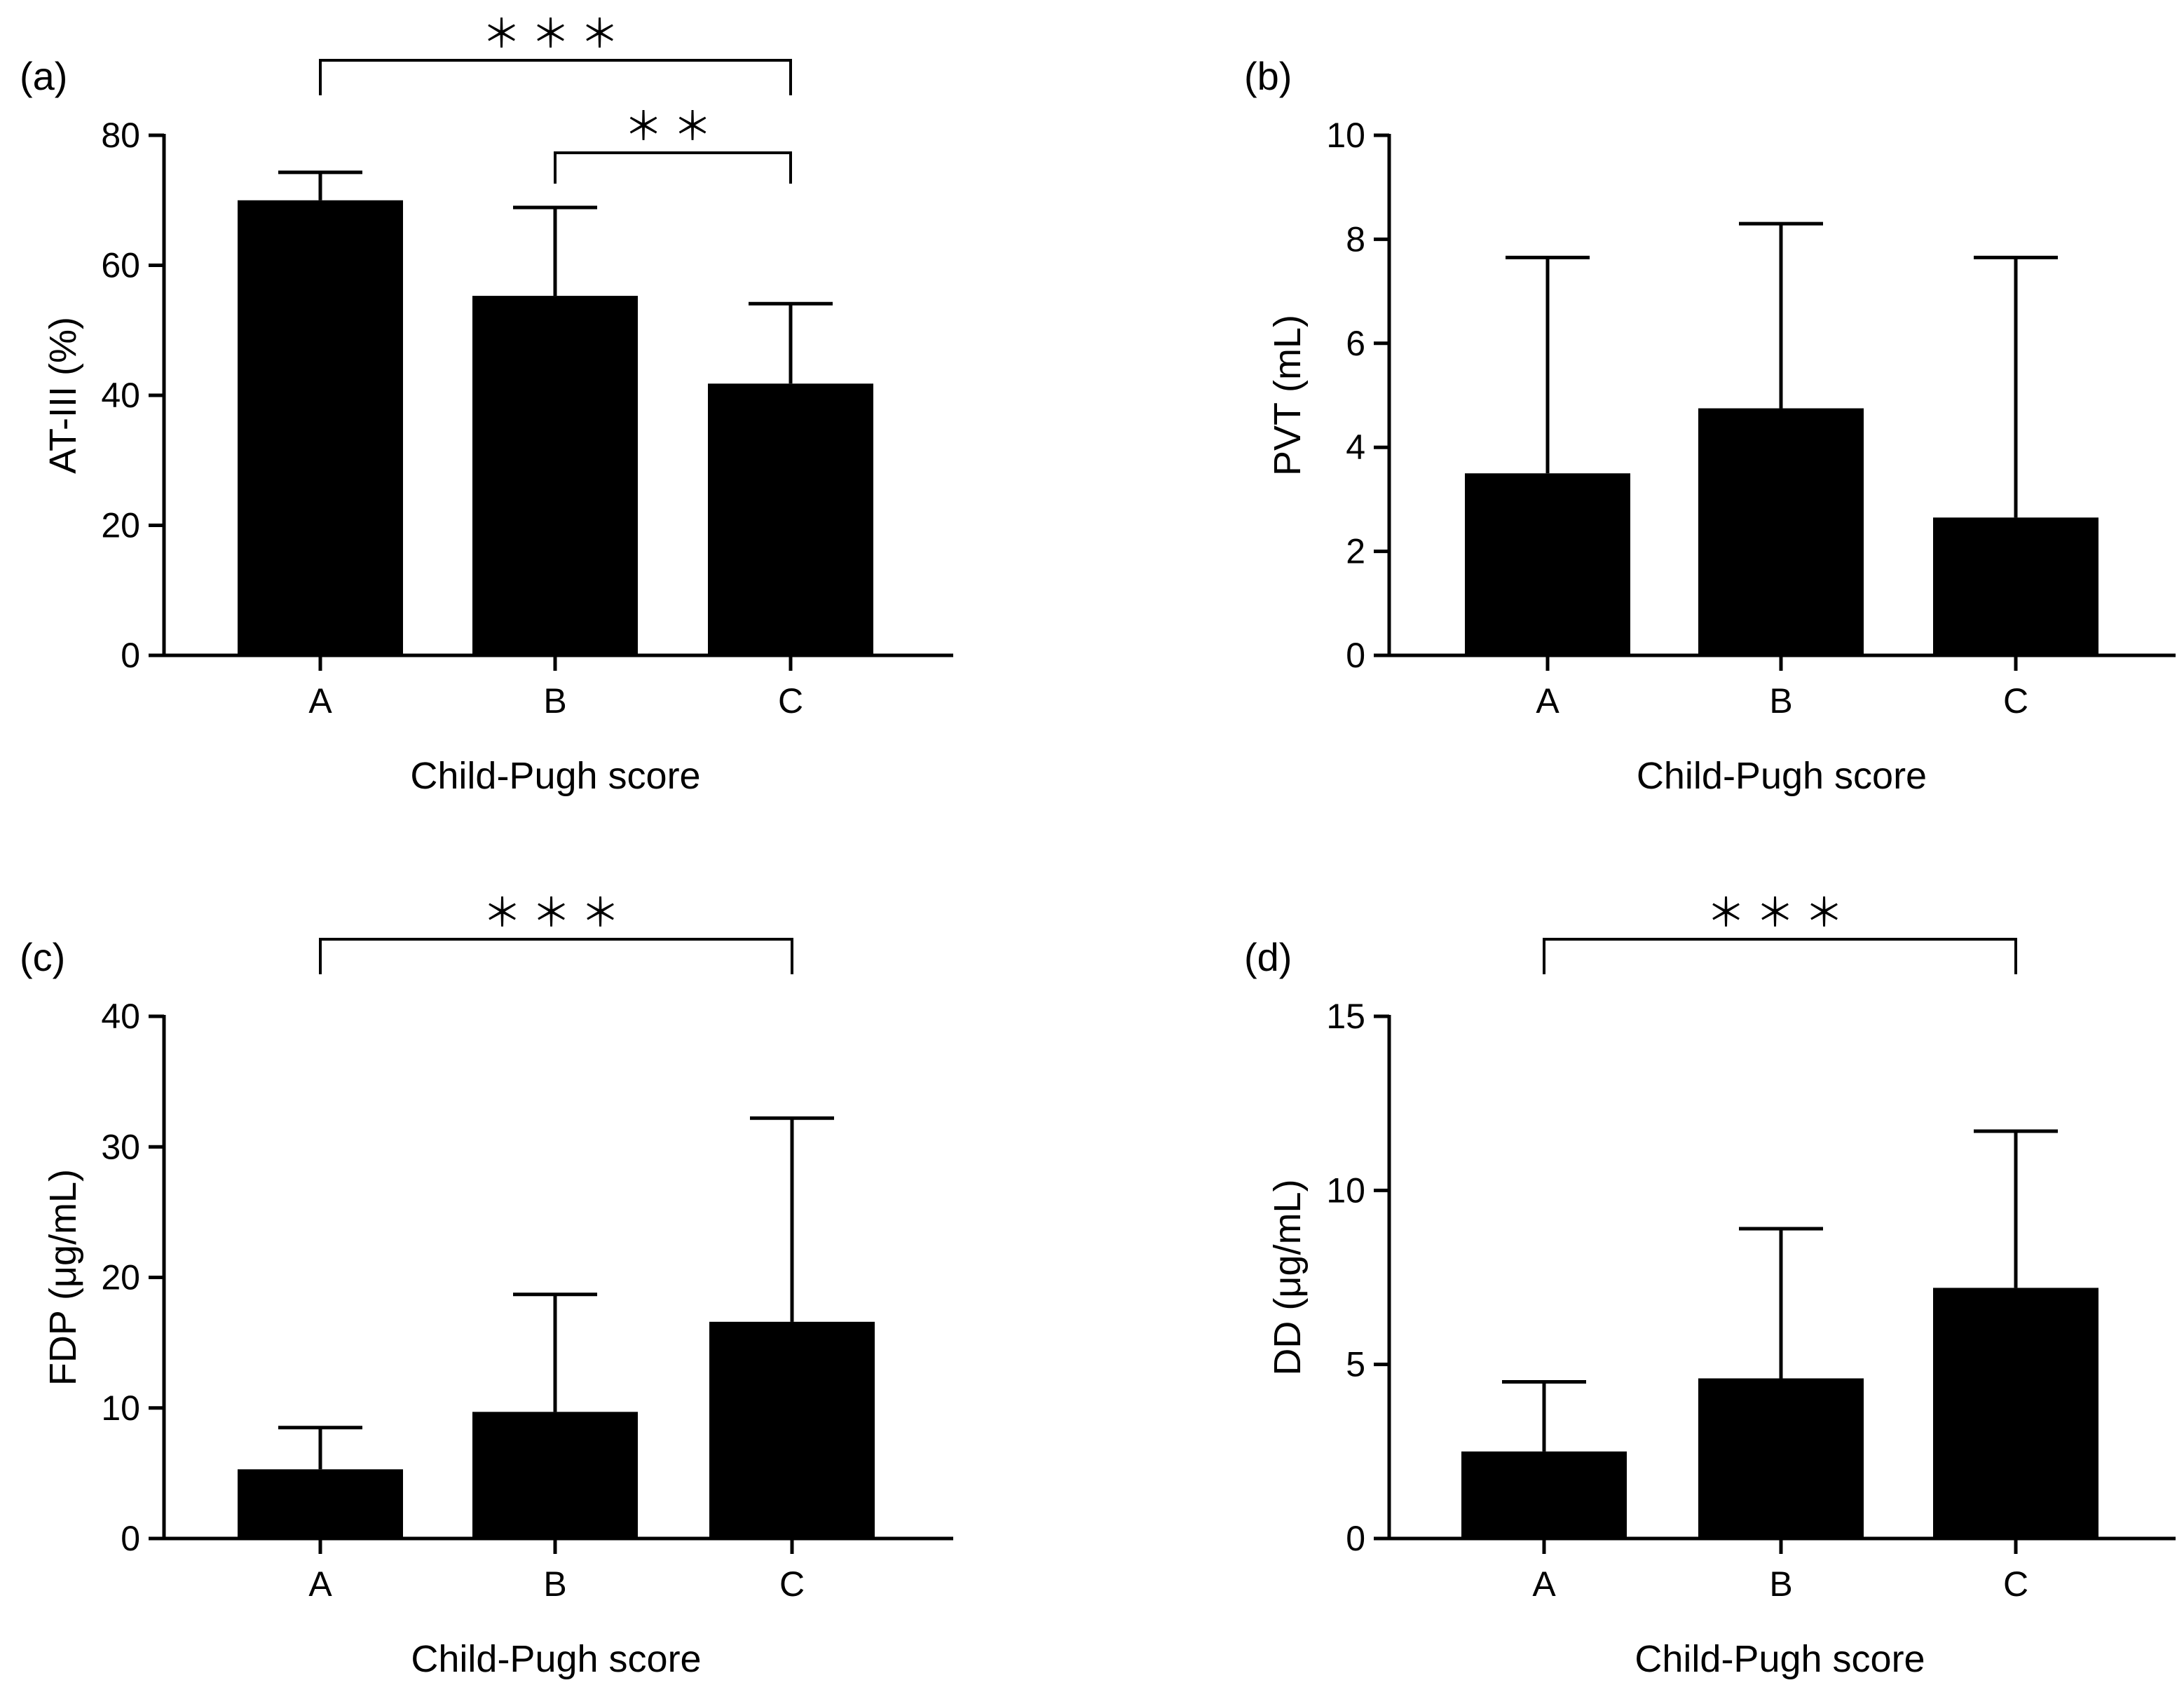  I want to click on y-tick-label: 5, so click(1355, 1364).